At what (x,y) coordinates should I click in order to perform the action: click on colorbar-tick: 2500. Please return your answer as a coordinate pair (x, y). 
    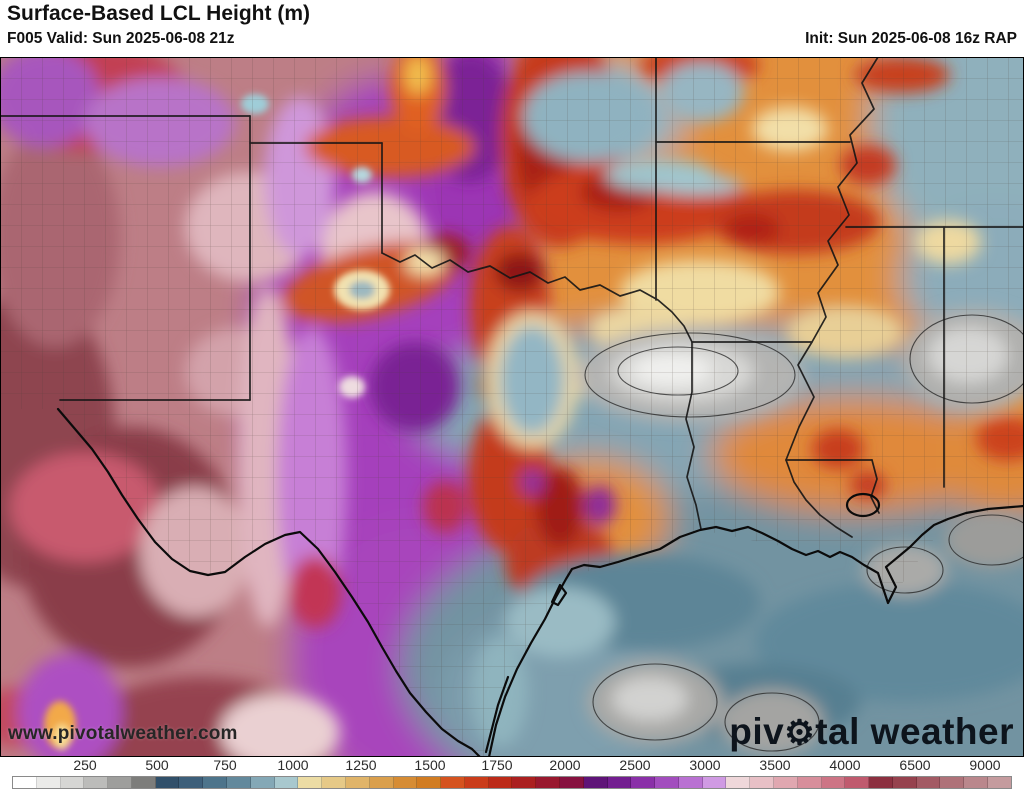
    Looking at the image, I should click on (635, 765).